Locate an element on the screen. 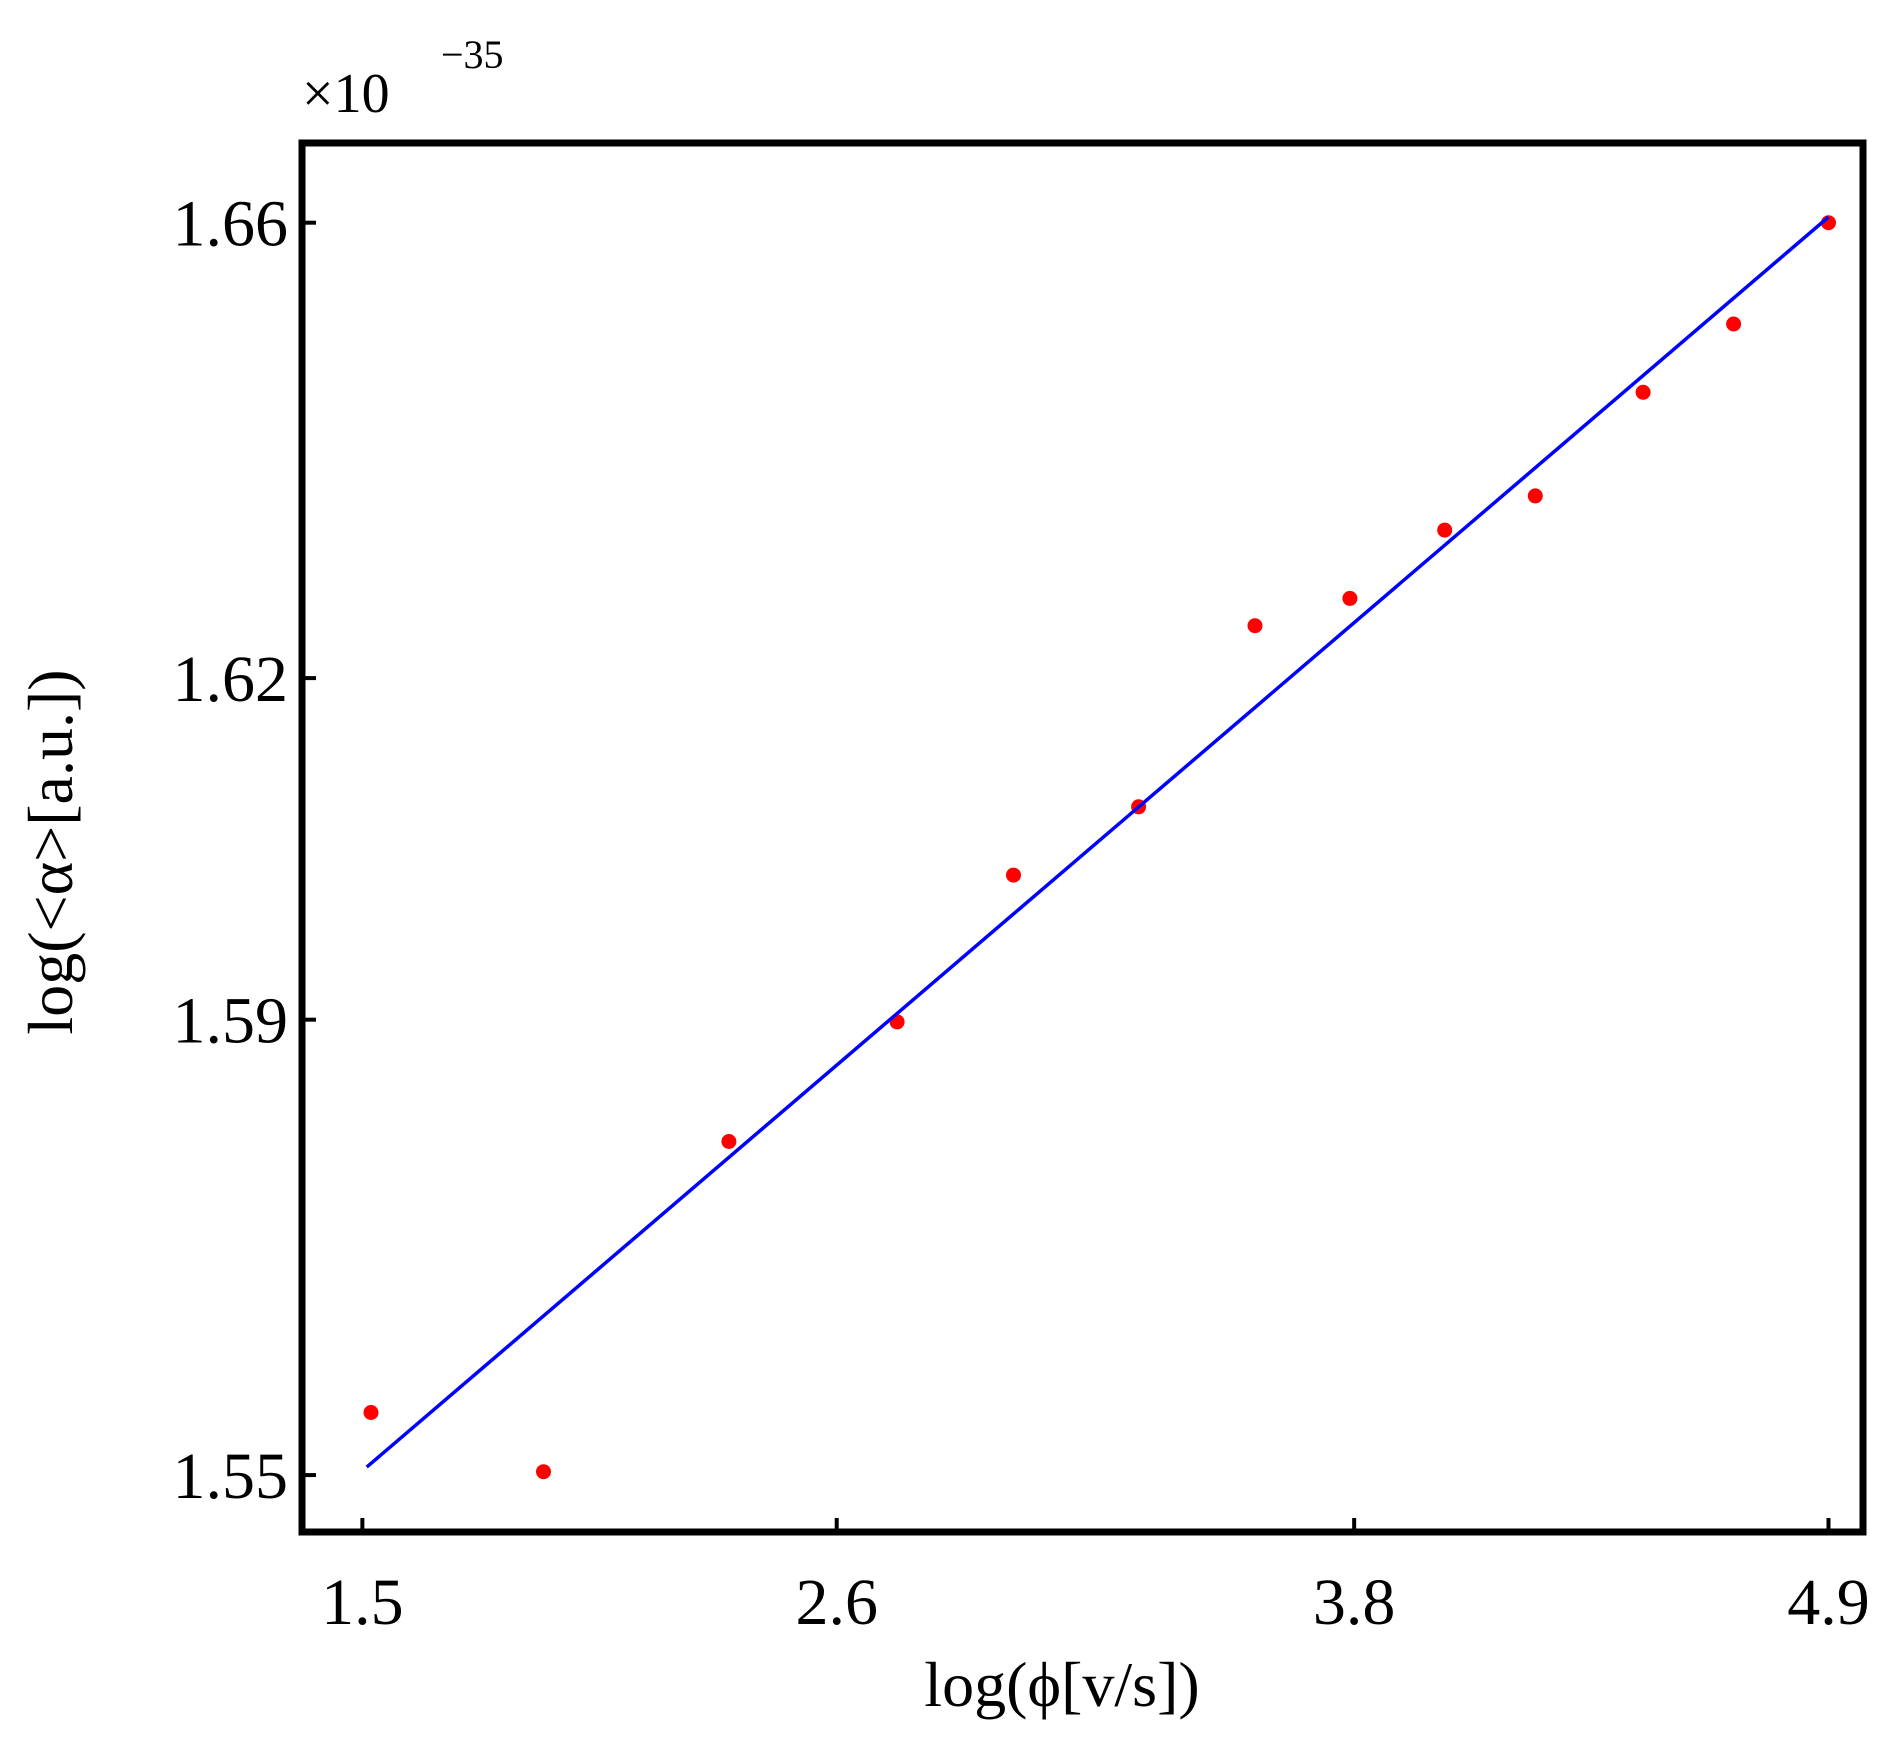 The image size is (1897, 1752). x-tick-label: 2.6 is located at coordinates (836, 1602).